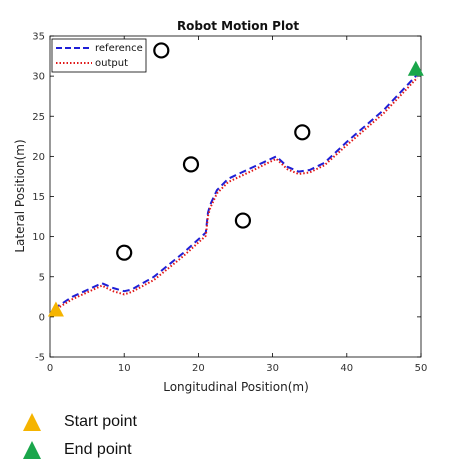 This screenshot has width=468, height=467. I want to click on y-tick-label: 35, so click(38, 37).